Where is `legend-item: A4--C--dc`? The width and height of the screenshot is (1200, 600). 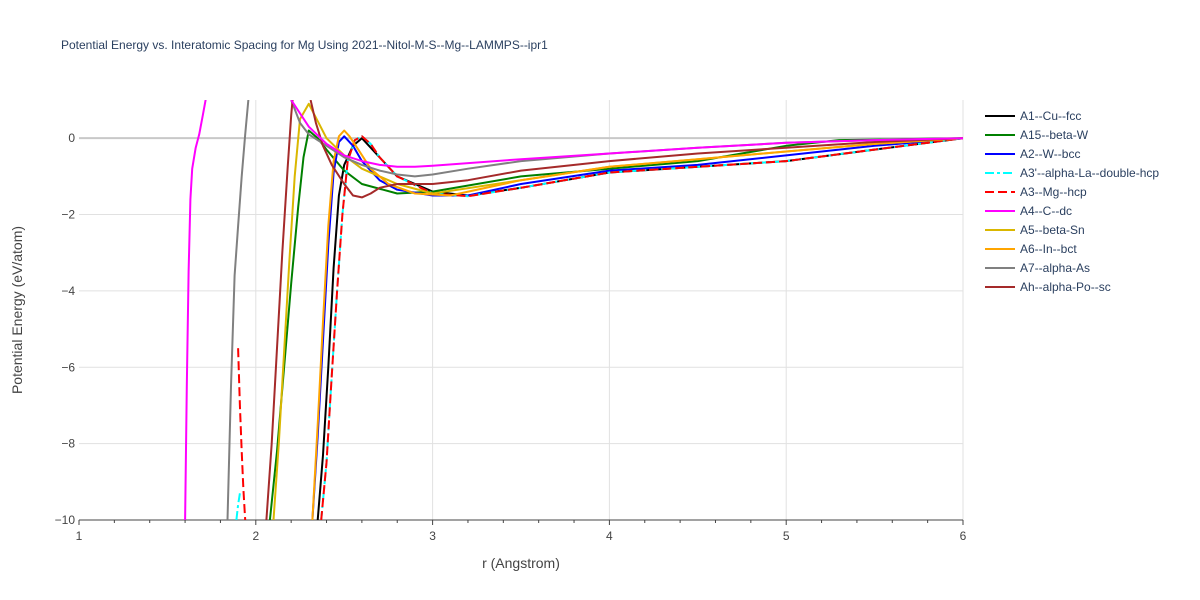
legend-item: A4--C--dc is located at coordinates (1072, 210).